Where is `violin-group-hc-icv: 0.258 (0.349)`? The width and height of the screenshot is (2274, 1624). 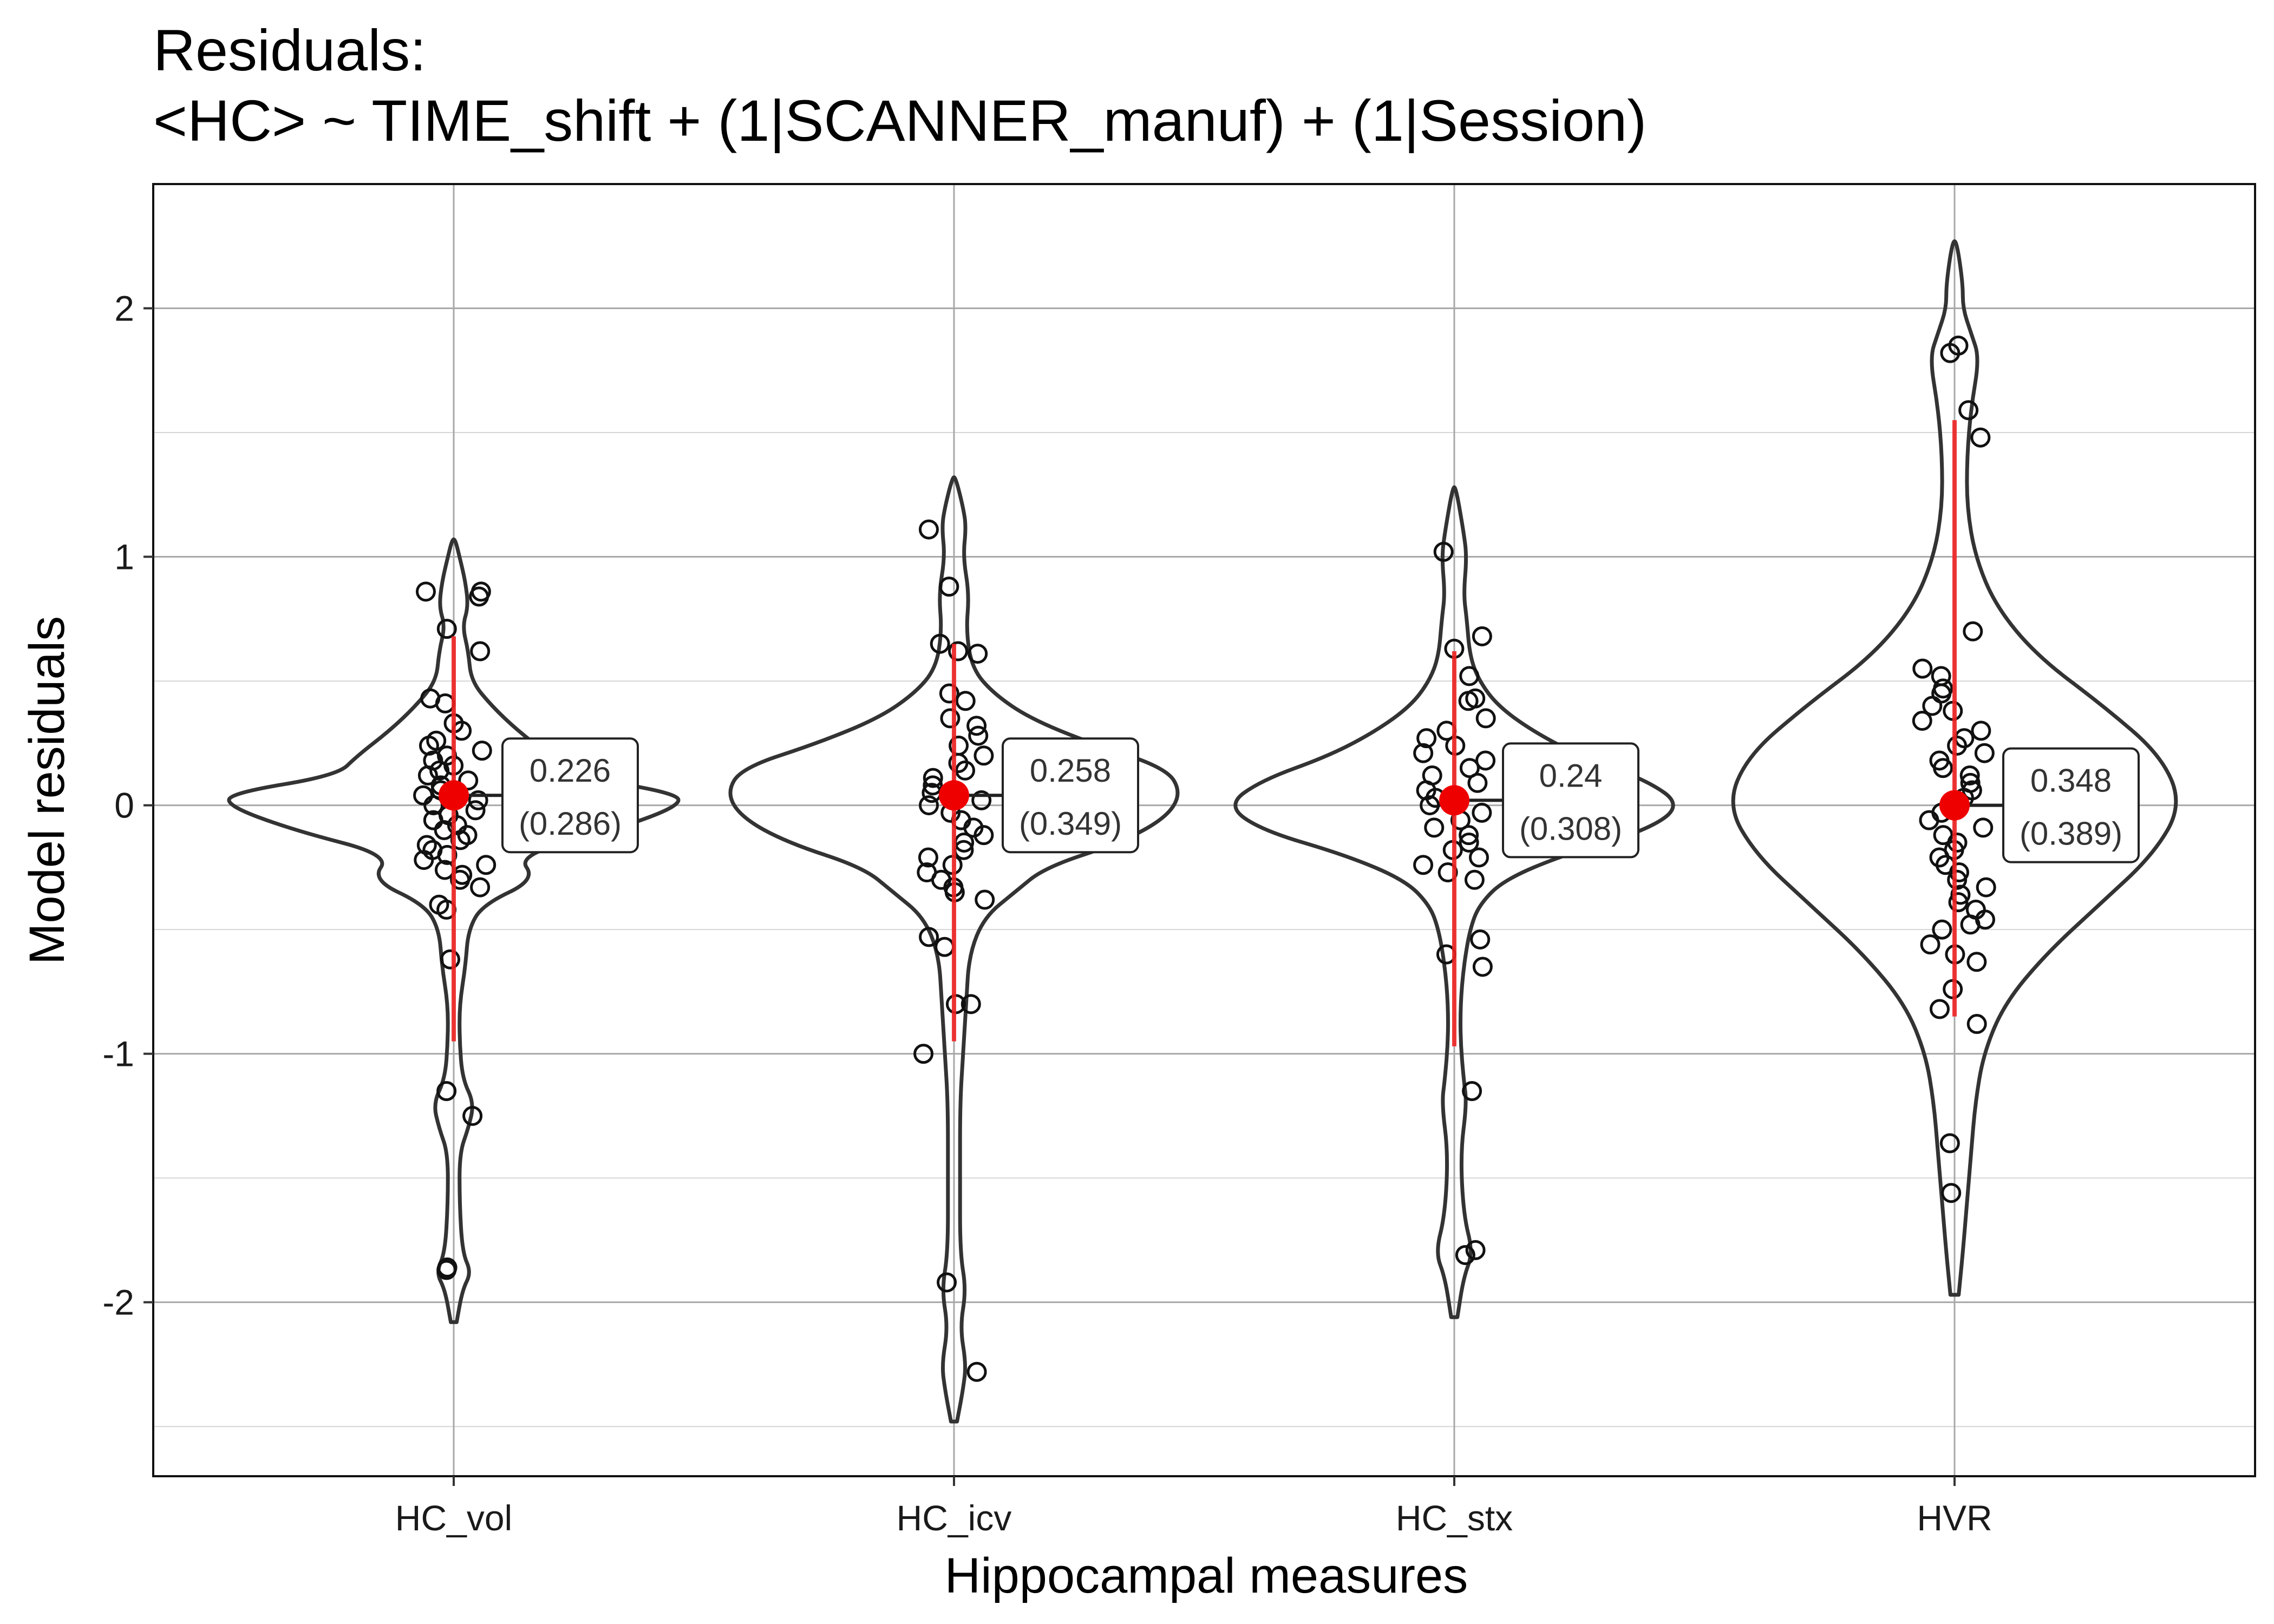 violin-group-hc-icv: 0.258 (0.349) is located at coordinates (954, 949).